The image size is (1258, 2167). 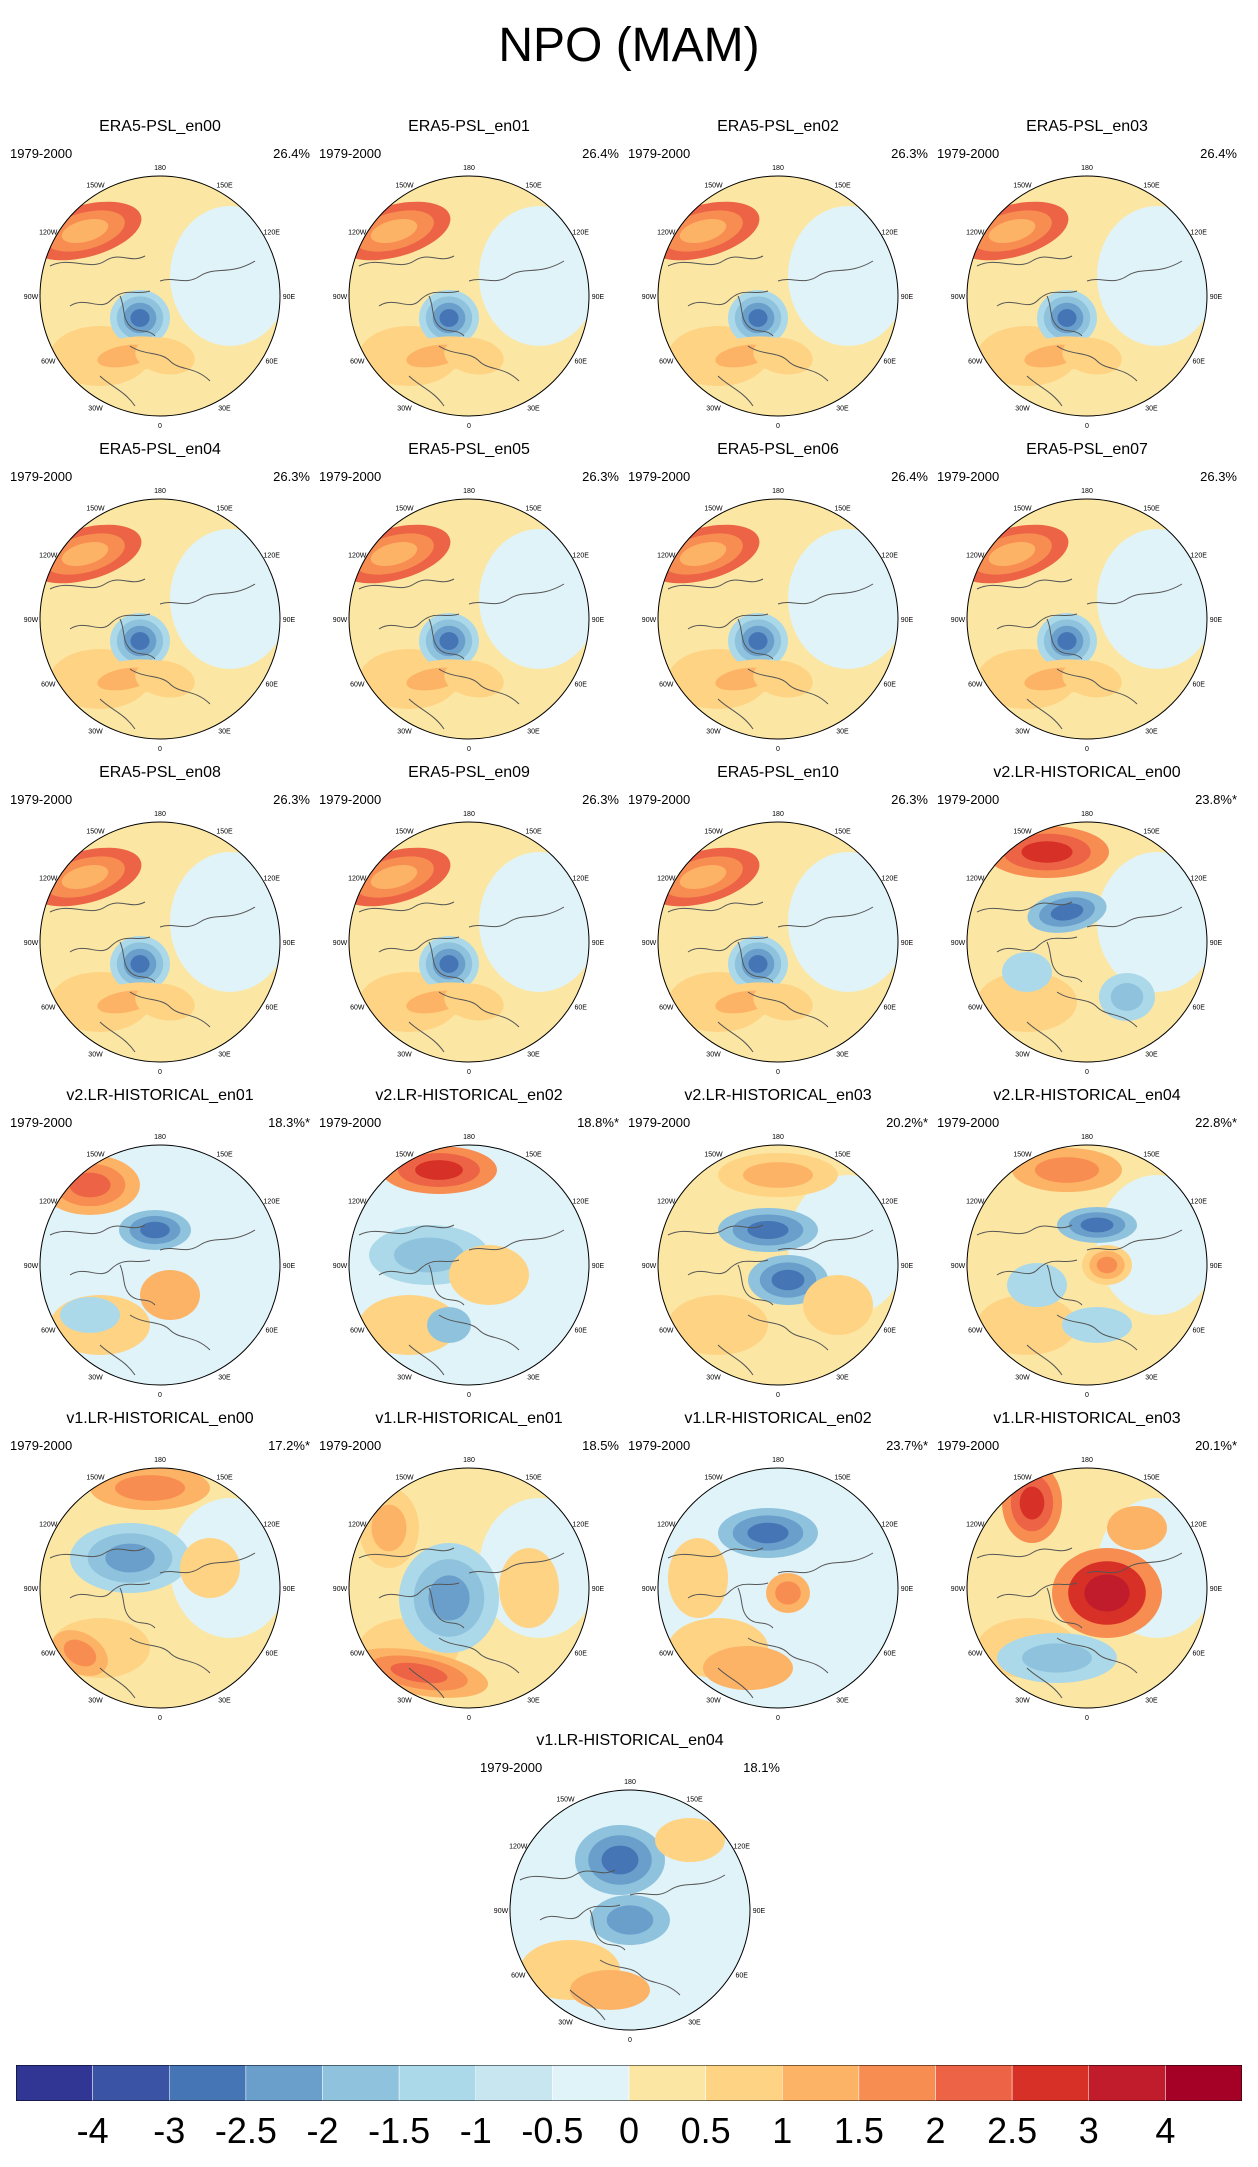 I want to click on colorbar-tick-label: 3, so click(x=1088, y=2130).